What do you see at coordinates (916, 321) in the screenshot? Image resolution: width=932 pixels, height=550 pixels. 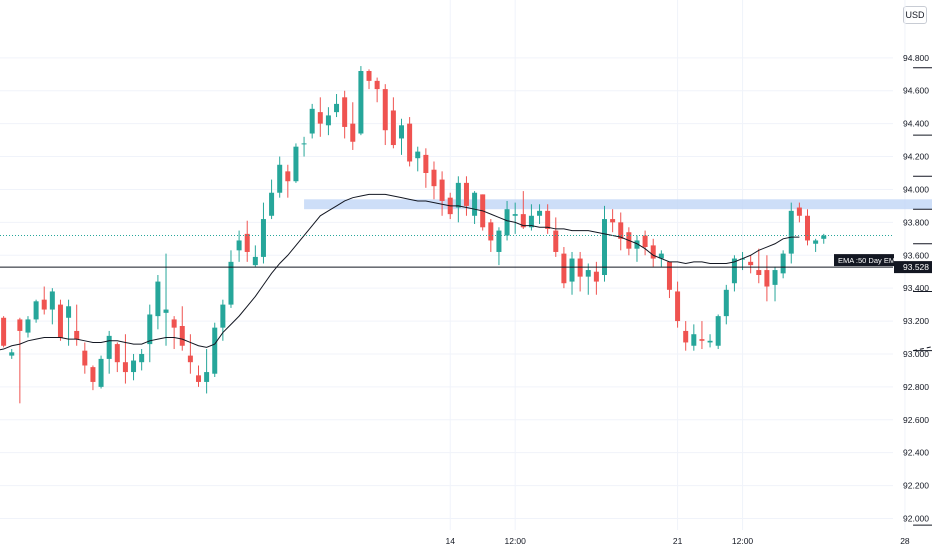 I see `price-tick-label: 93.200` at bounding box center [916, 321].